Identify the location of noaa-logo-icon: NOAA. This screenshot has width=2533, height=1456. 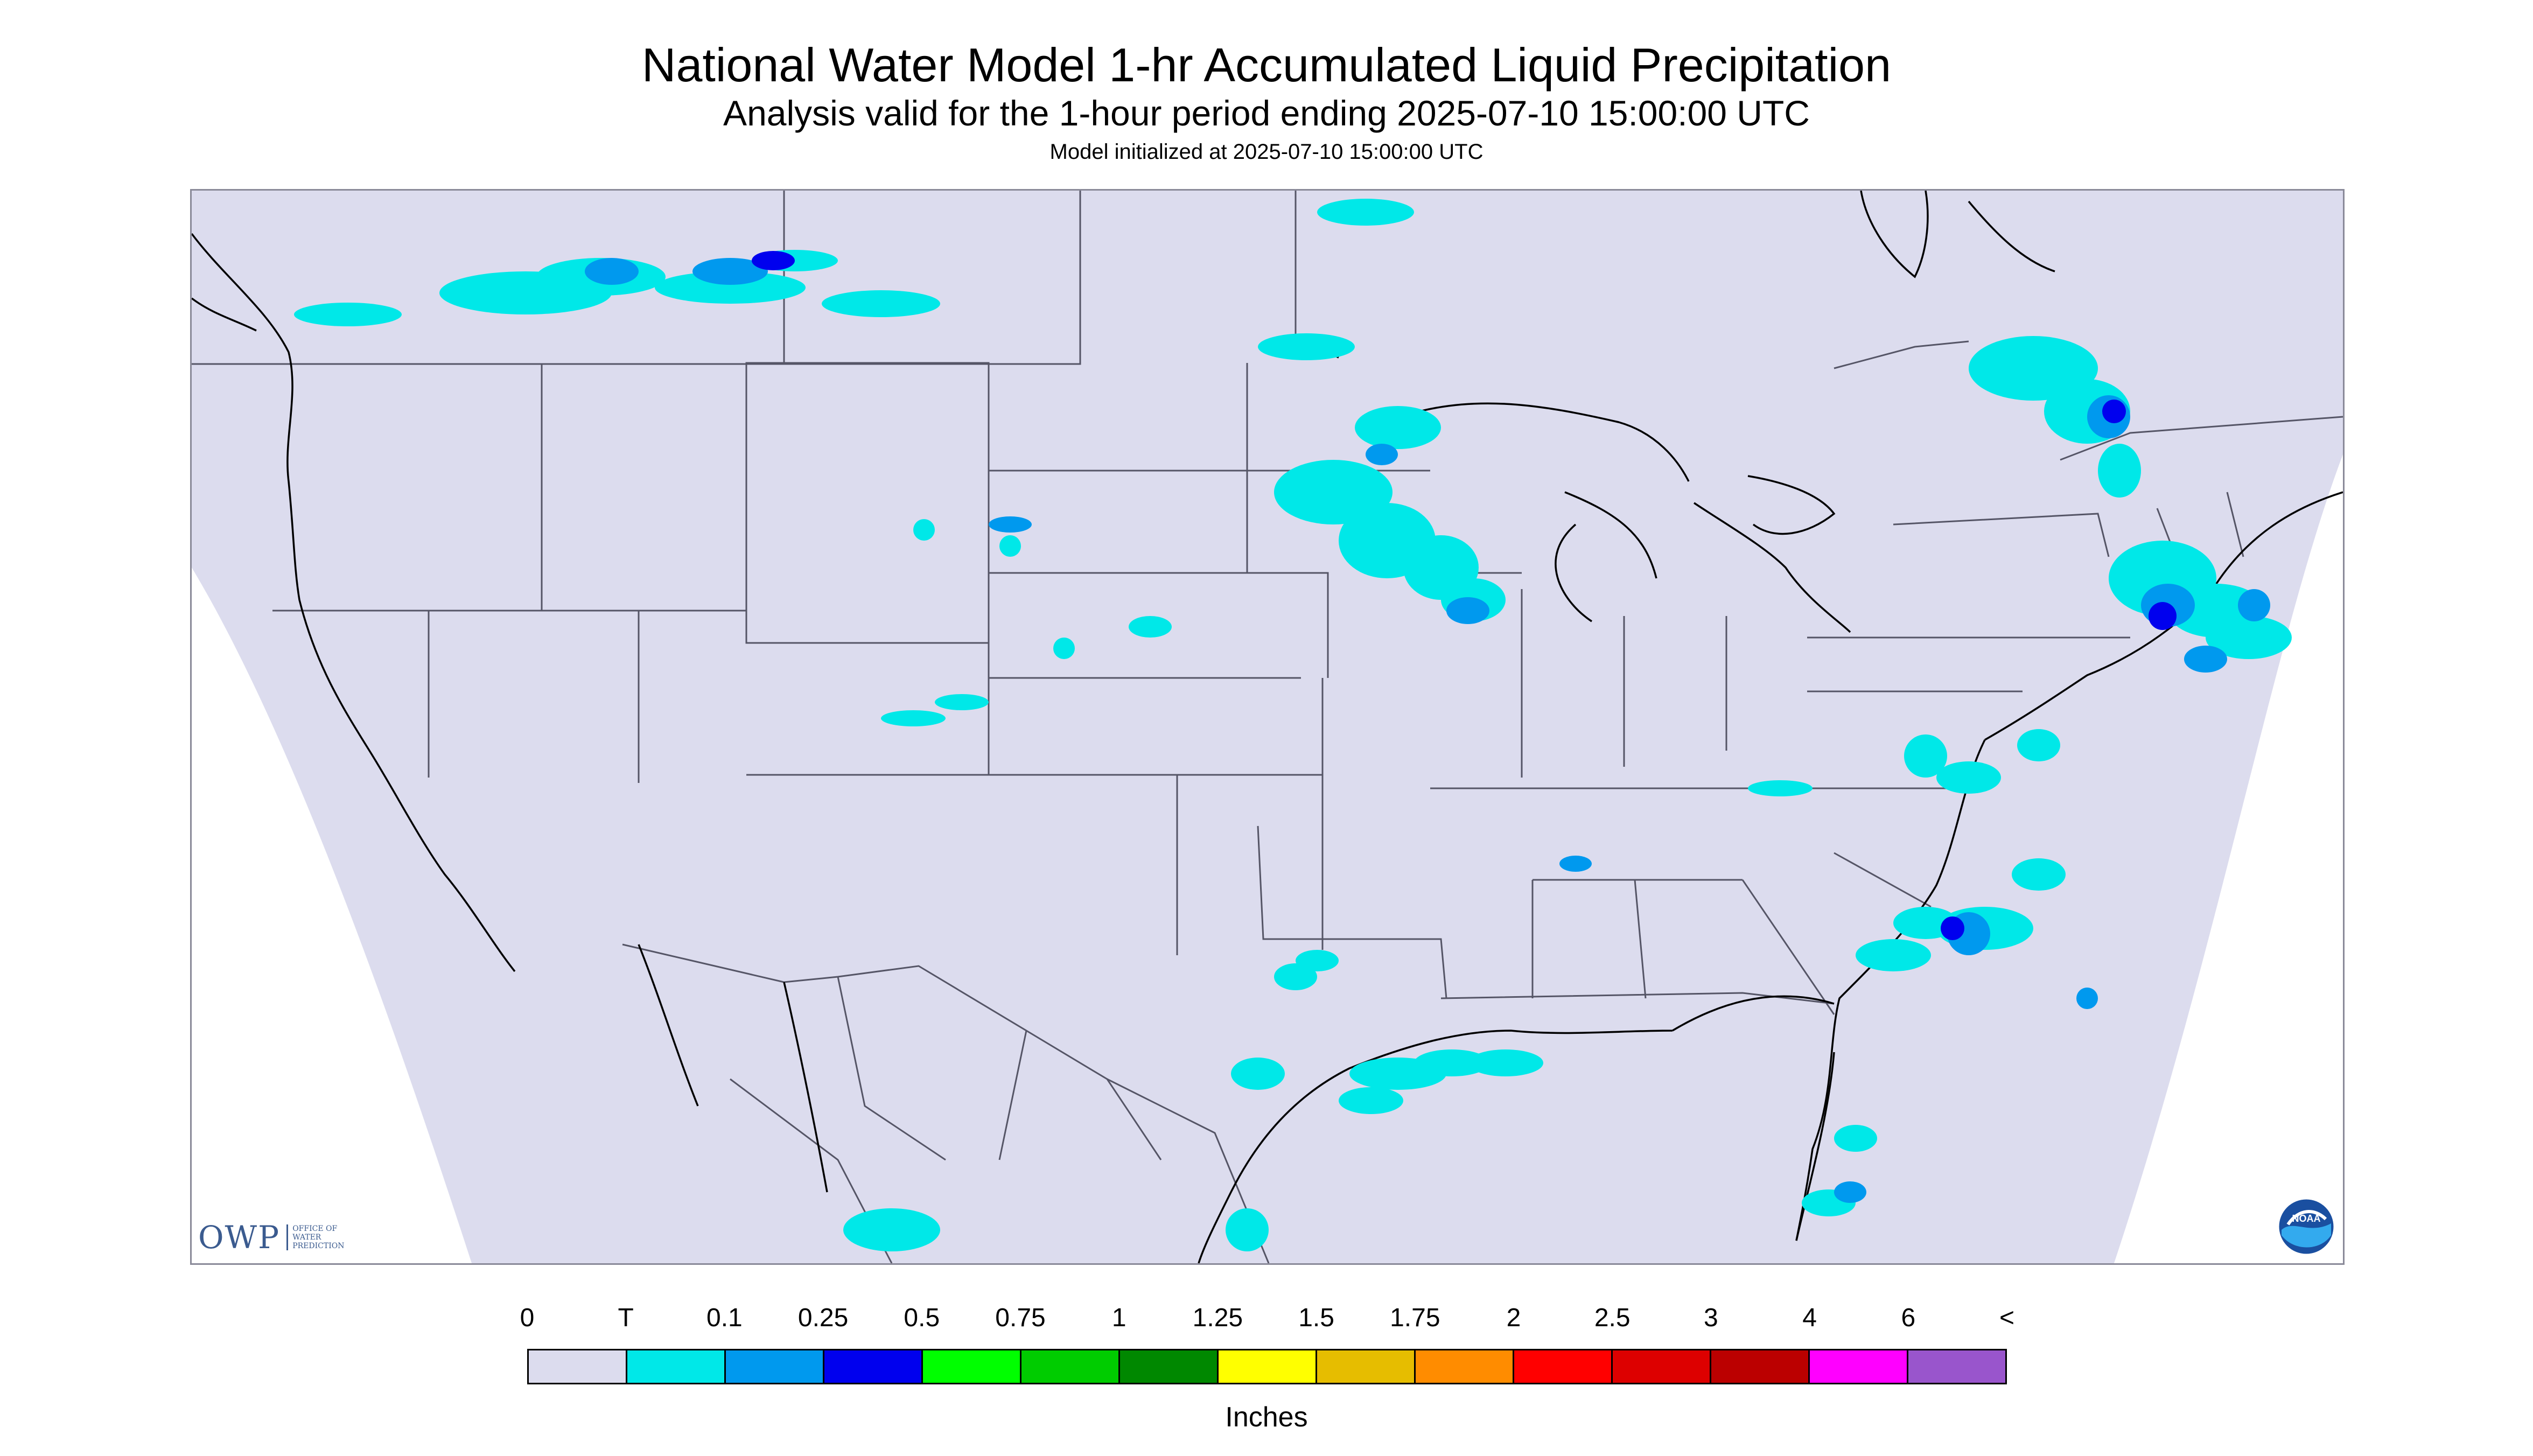
(2306, 1227).